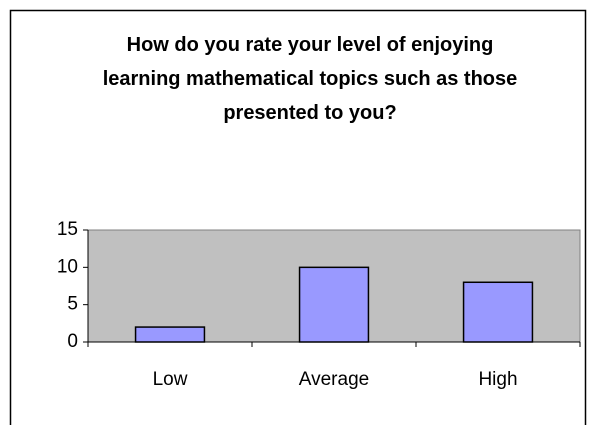  What do you see at coordinates (497, 379) in the screenshot?
I see `x-tick-label: High` at bounding box center [497, 379].